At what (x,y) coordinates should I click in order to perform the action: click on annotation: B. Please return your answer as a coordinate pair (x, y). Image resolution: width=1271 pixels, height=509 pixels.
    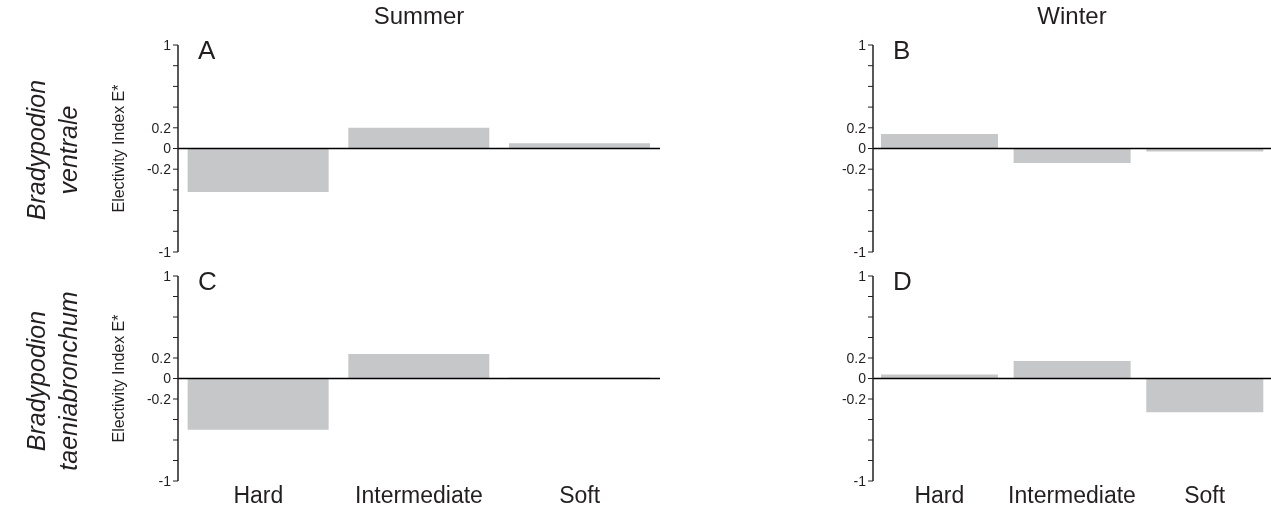
    Looking at the image, I should click on (902, 50).